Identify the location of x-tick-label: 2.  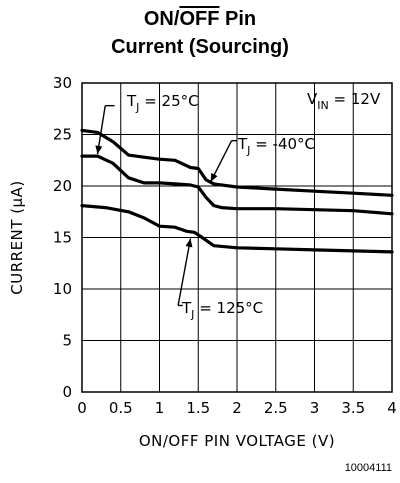
(237, 408).